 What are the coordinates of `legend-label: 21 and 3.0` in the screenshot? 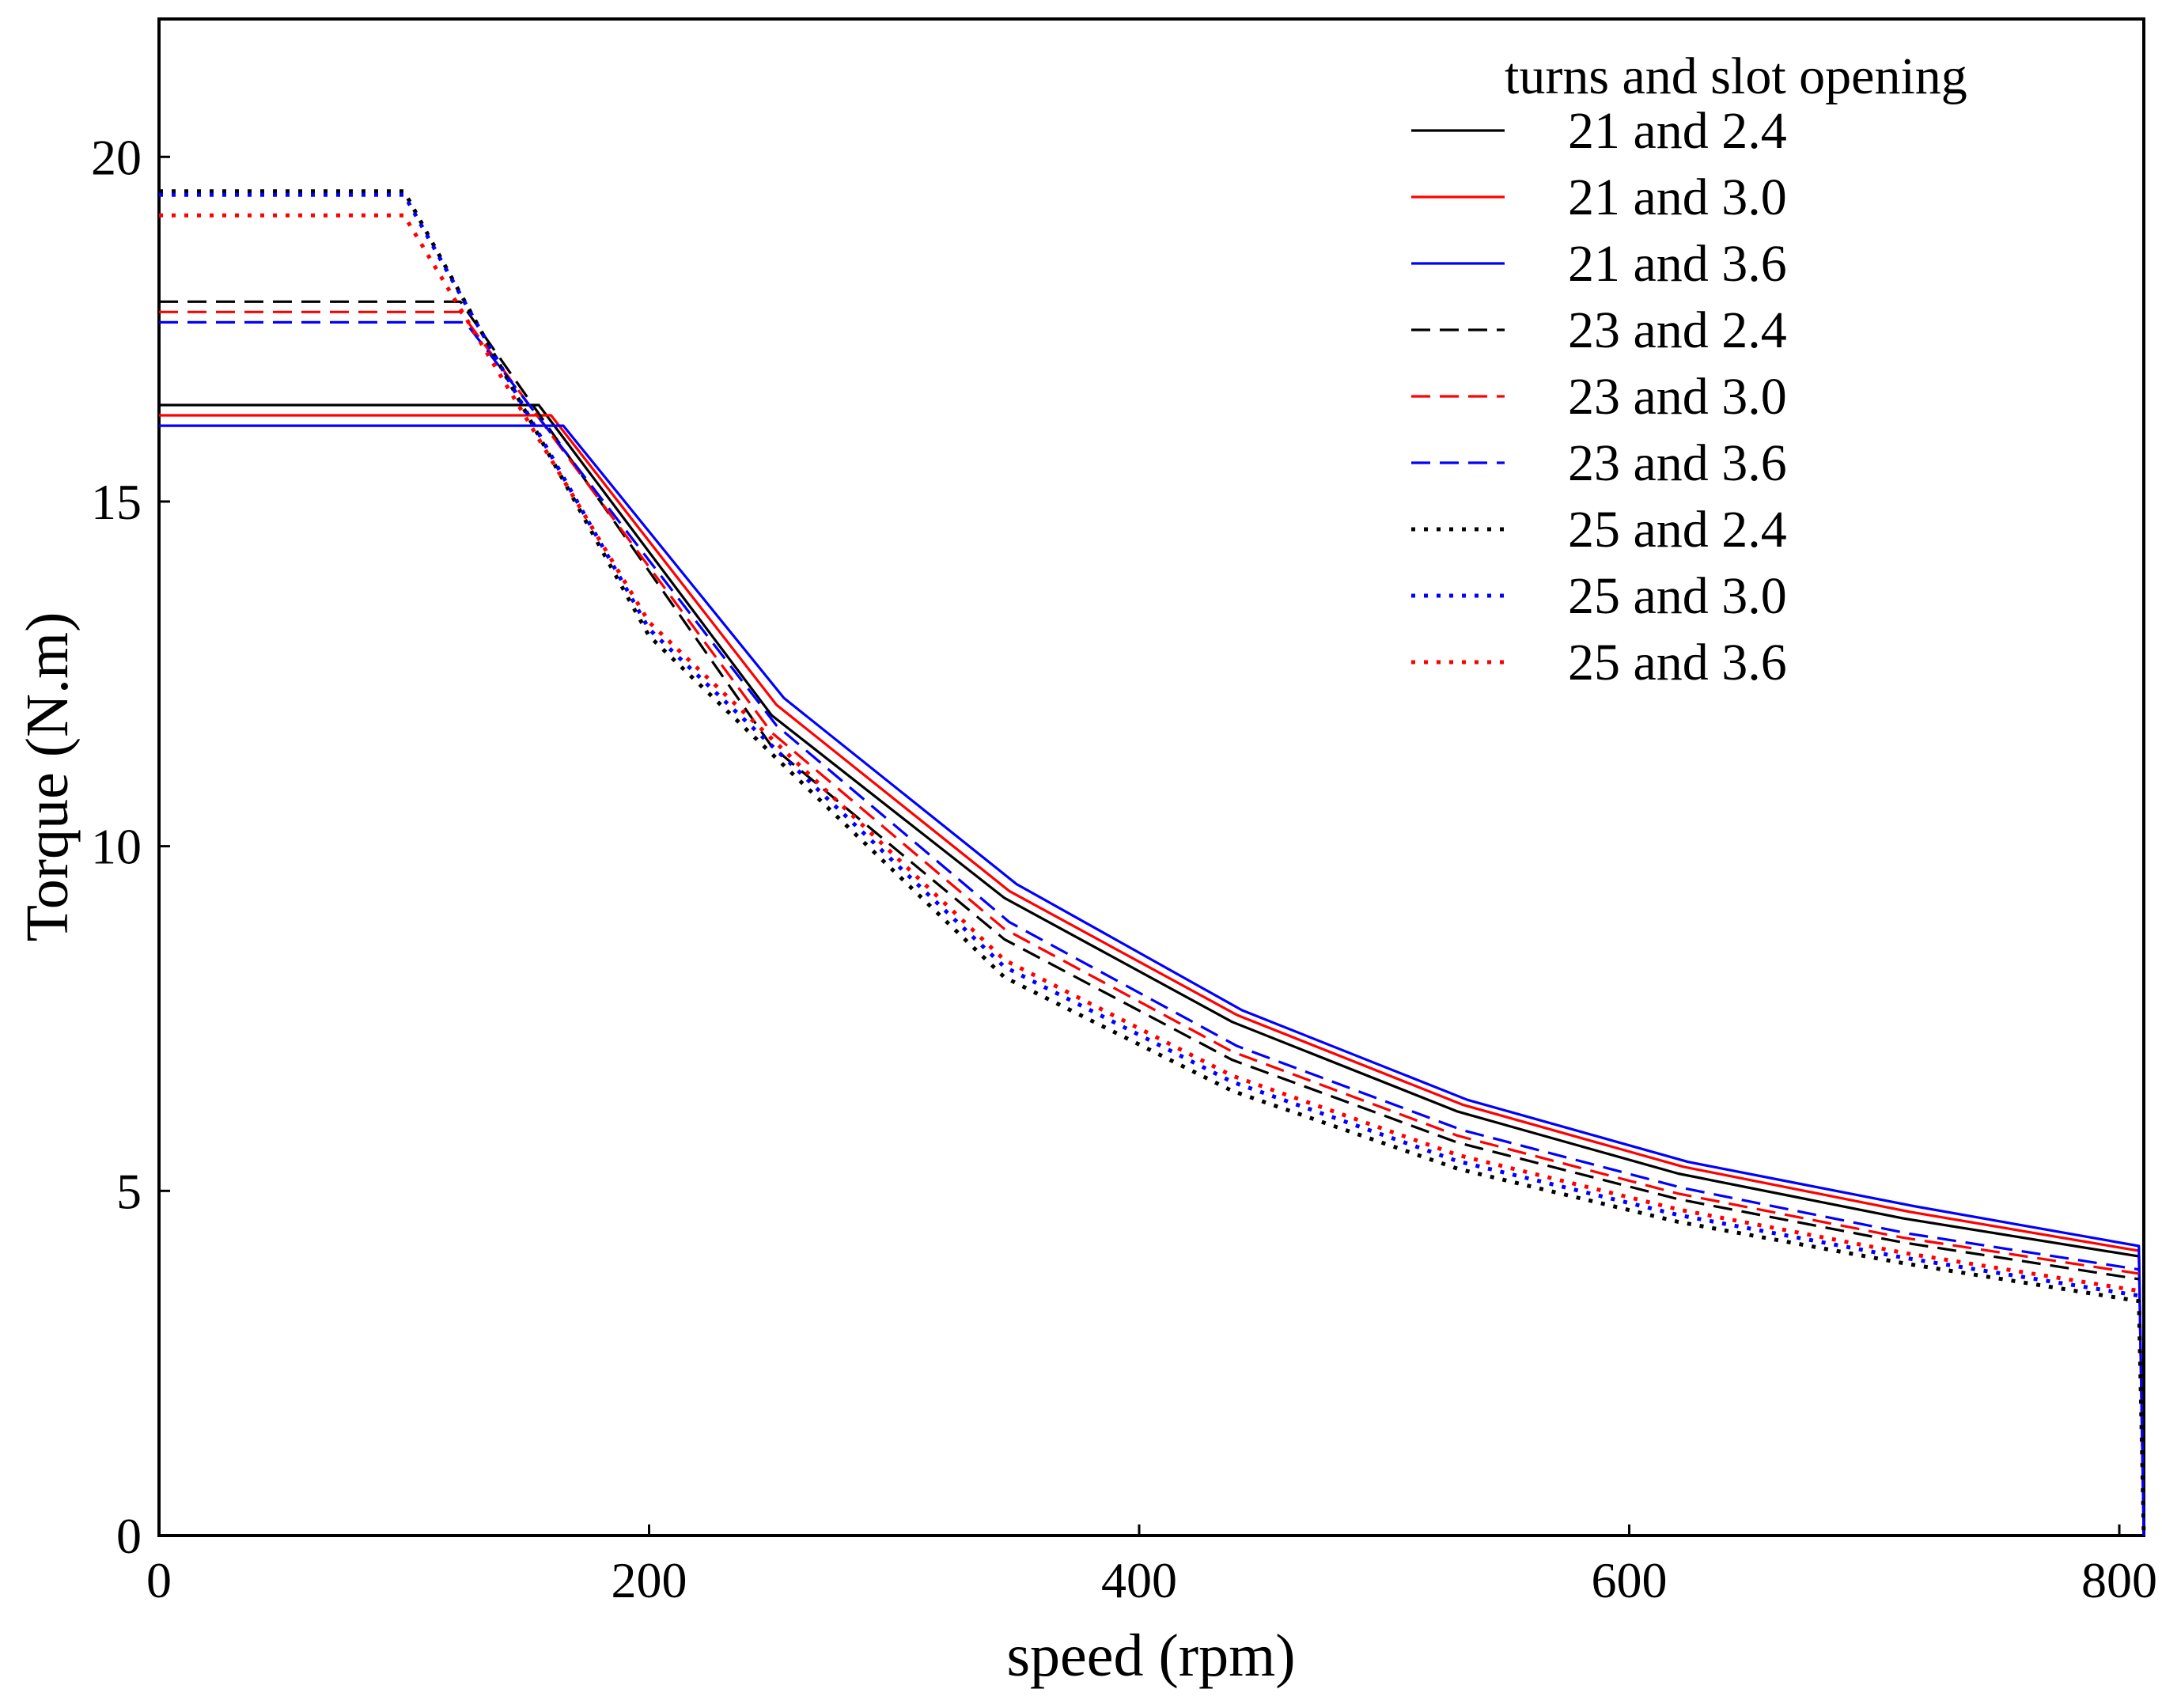 It's located at (1677, 198).